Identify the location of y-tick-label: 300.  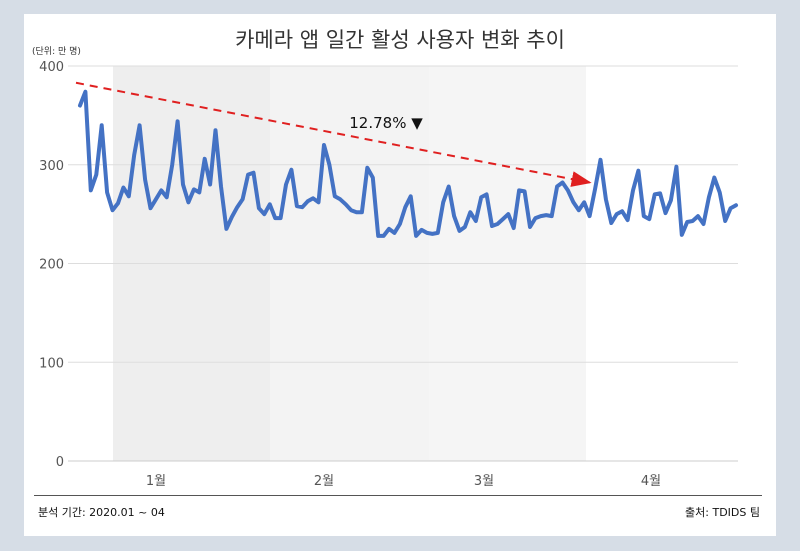
(51, 166).